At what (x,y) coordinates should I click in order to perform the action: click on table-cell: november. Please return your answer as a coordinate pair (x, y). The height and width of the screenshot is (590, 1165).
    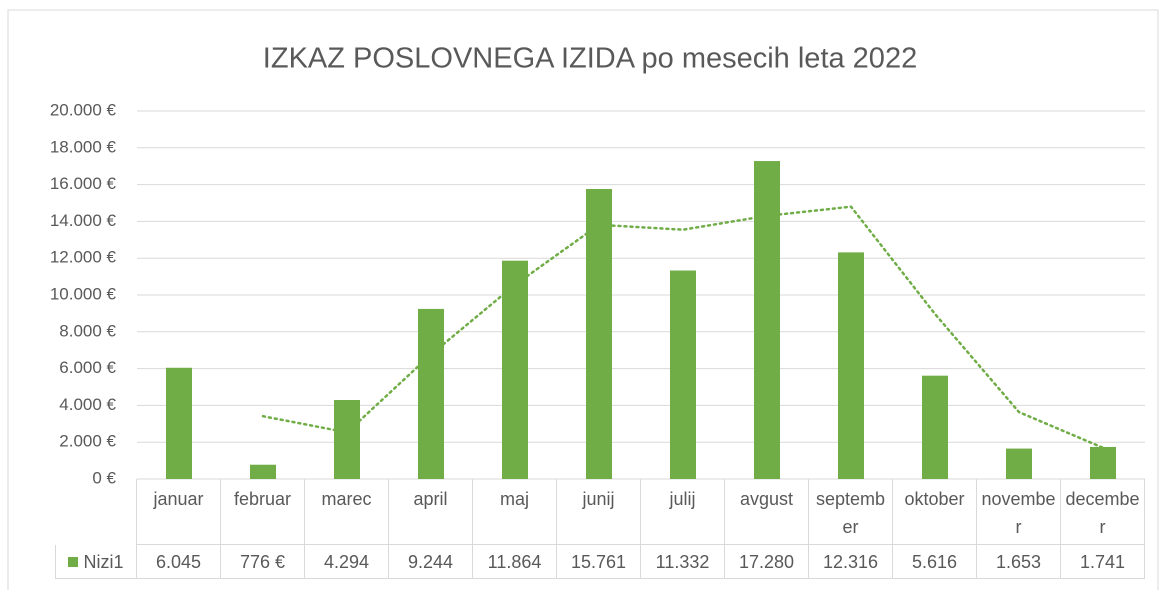
    Looking at the image, I should click on (1019, 512).